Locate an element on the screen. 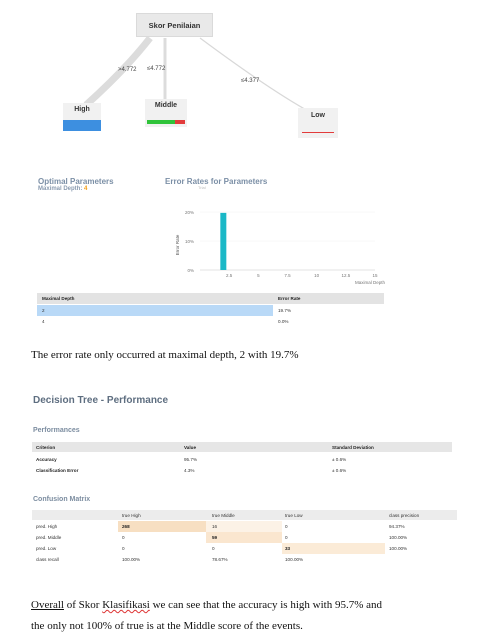 This screenshot has height=641, width=489. edge-label-low: ≤4.377 is located at coordinates (250, 81).